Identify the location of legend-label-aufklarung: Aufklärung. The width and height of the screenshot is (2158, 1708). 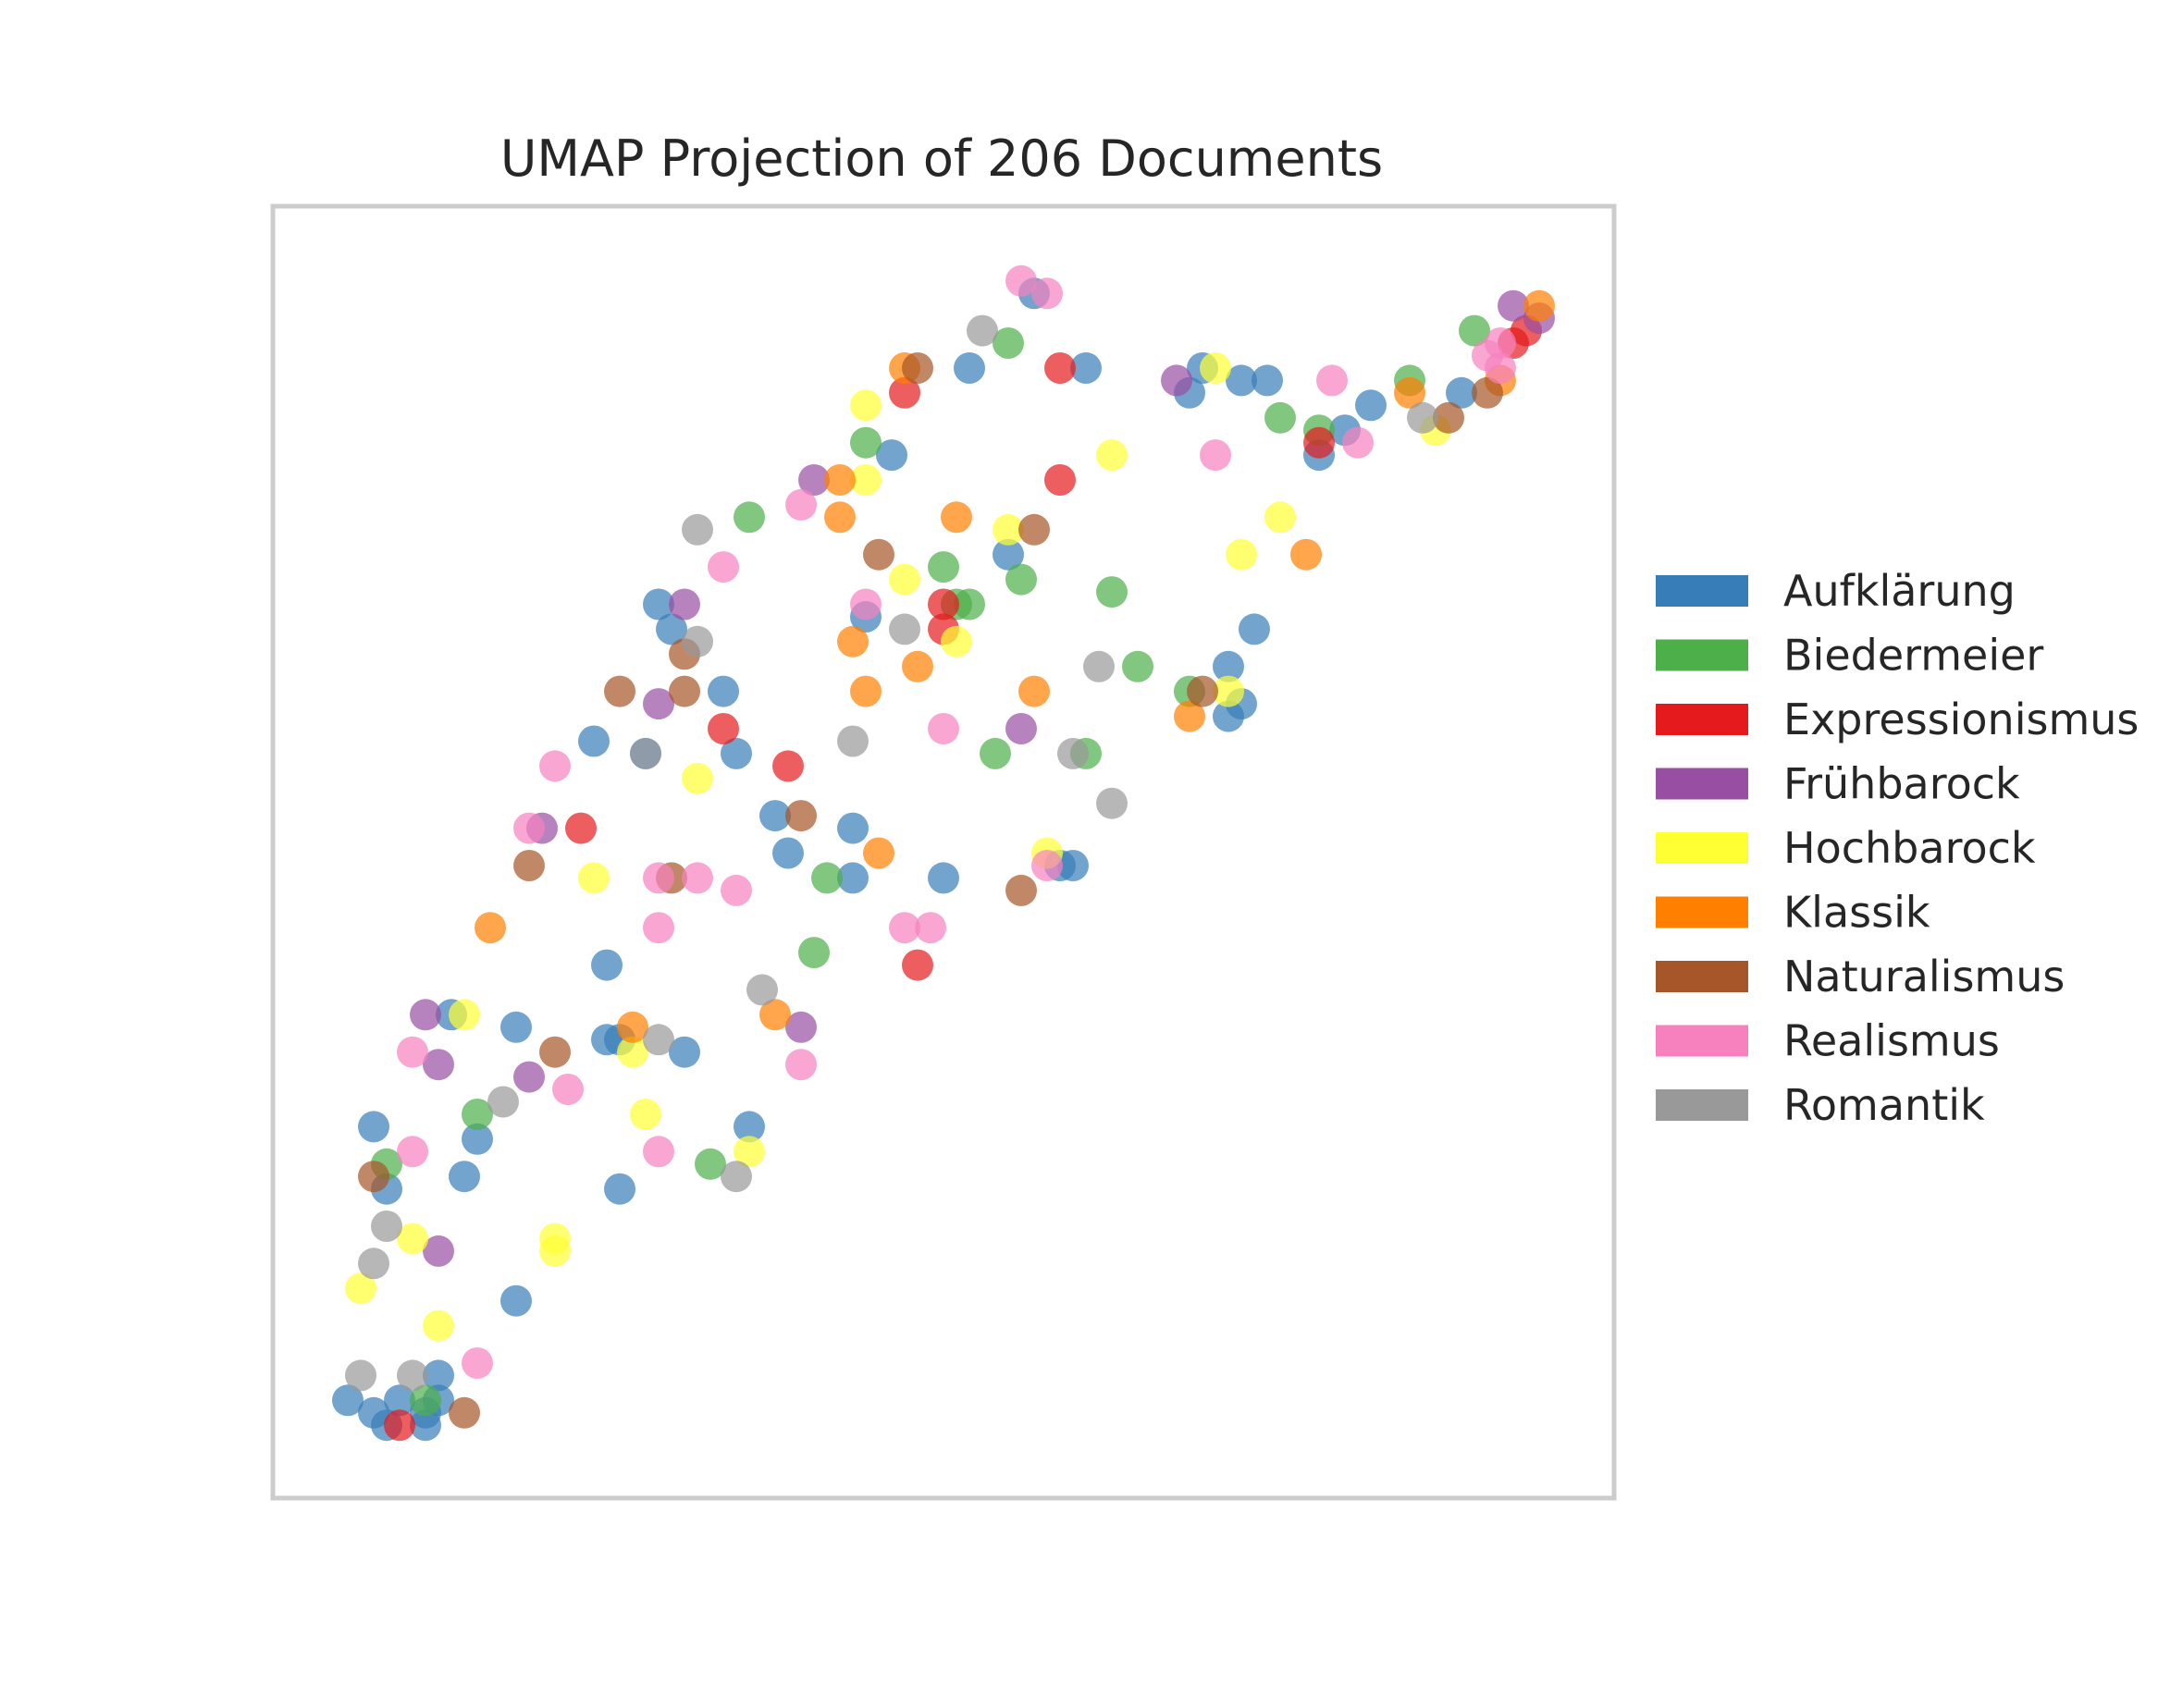
(1899, 591).